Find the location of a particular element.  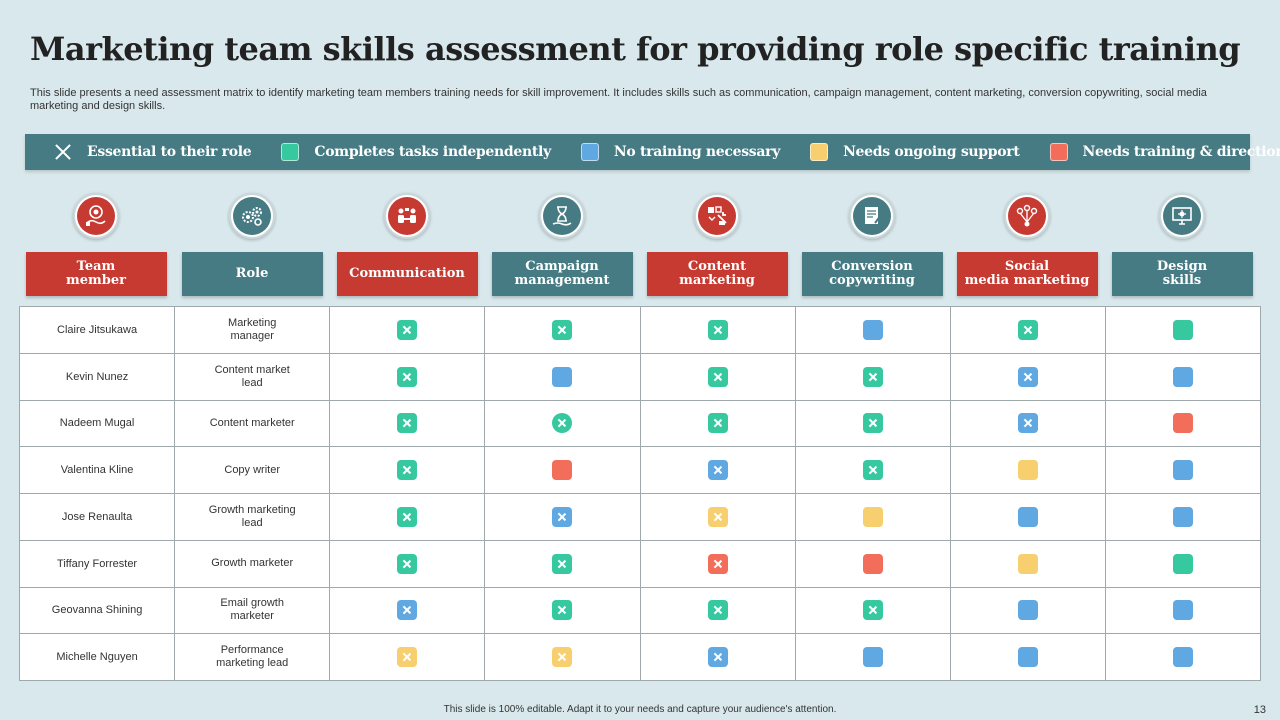

campaign-hourglass-icon is located at coordinates (562, 216).